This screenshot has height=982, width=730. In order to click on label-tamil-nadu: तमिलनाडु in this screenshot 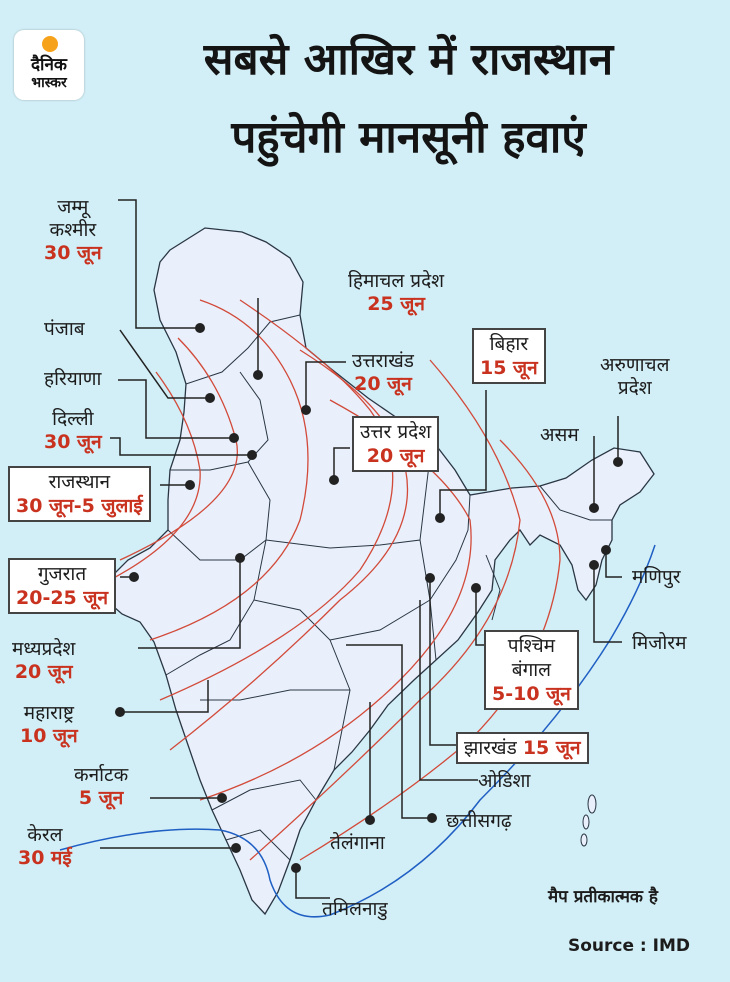, I will do `click(355, 909)`.